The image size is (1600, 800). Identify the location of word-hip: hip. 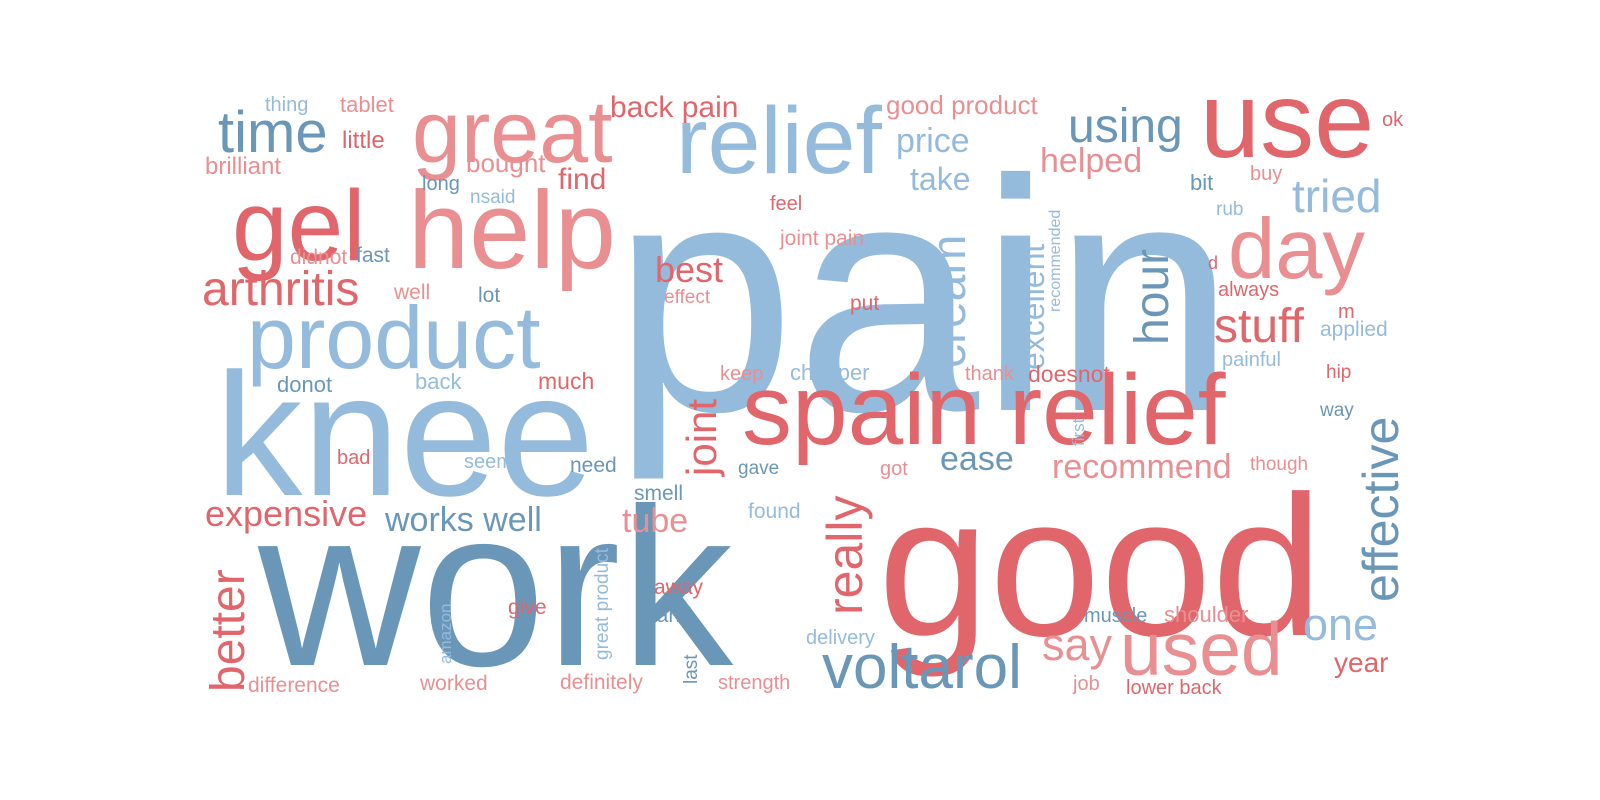
(1338, 372).